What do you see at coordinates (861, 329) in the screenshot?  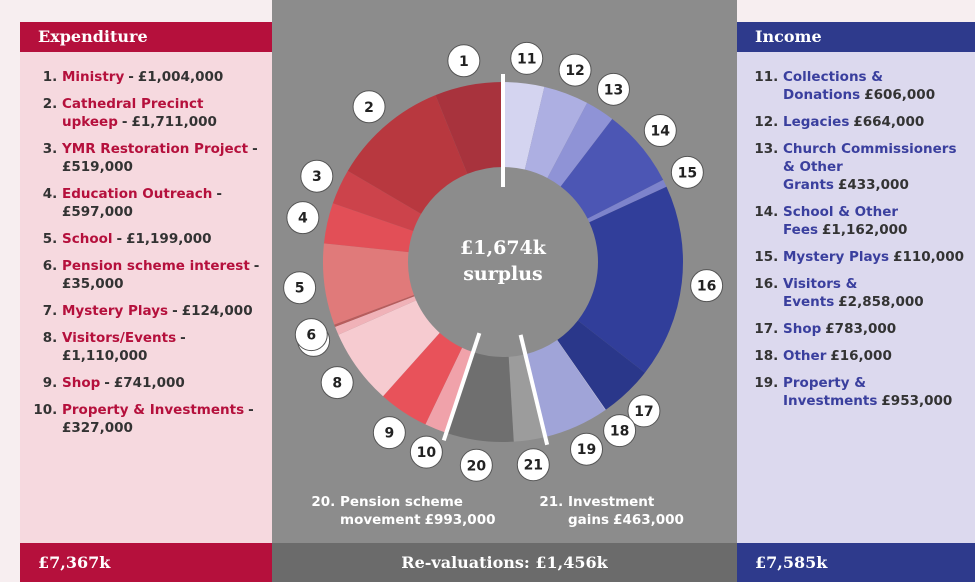 I see `item-value: £783,000` at bounding box center [861, 329].